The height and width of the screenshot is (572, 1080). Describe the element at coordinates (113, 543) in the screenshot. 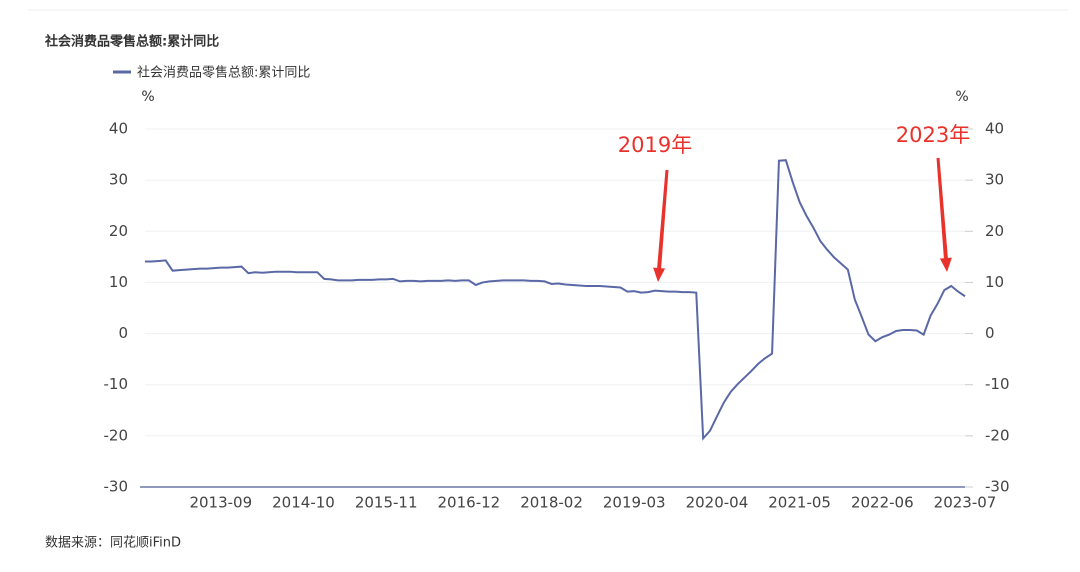

I see `source: 数据来源：同花顺iFinD` at that location.